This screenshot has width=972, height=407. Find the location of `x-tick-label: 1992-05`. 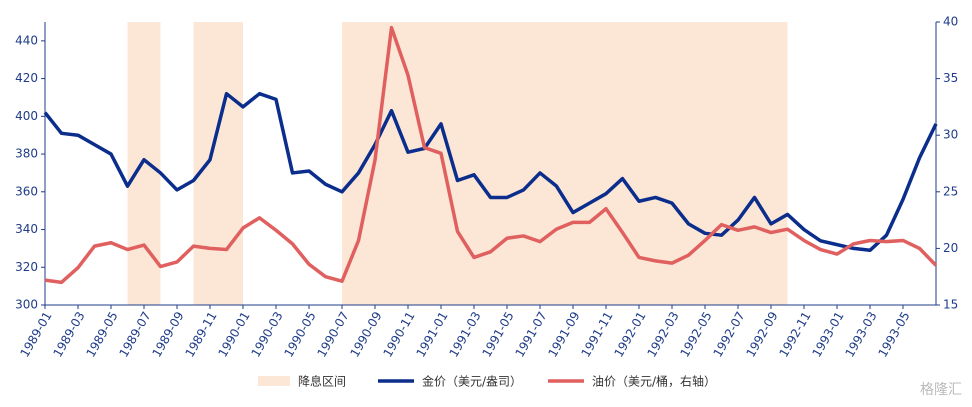

x-tick-label: 1992-05 is located at coordinates (695, 334).